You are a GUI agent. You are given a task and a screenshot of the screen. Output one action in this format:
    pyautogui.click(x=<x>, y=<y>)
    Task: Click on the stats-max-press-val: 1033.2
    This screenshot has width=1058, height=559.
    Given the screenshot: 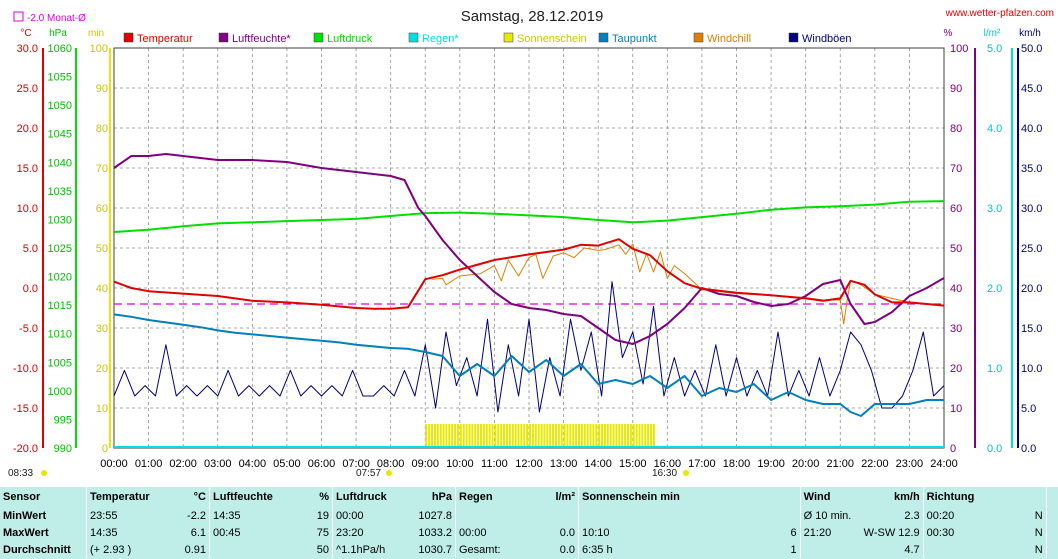 What is the action you would take?
    pyautogui.click(x=435, y=532)
    